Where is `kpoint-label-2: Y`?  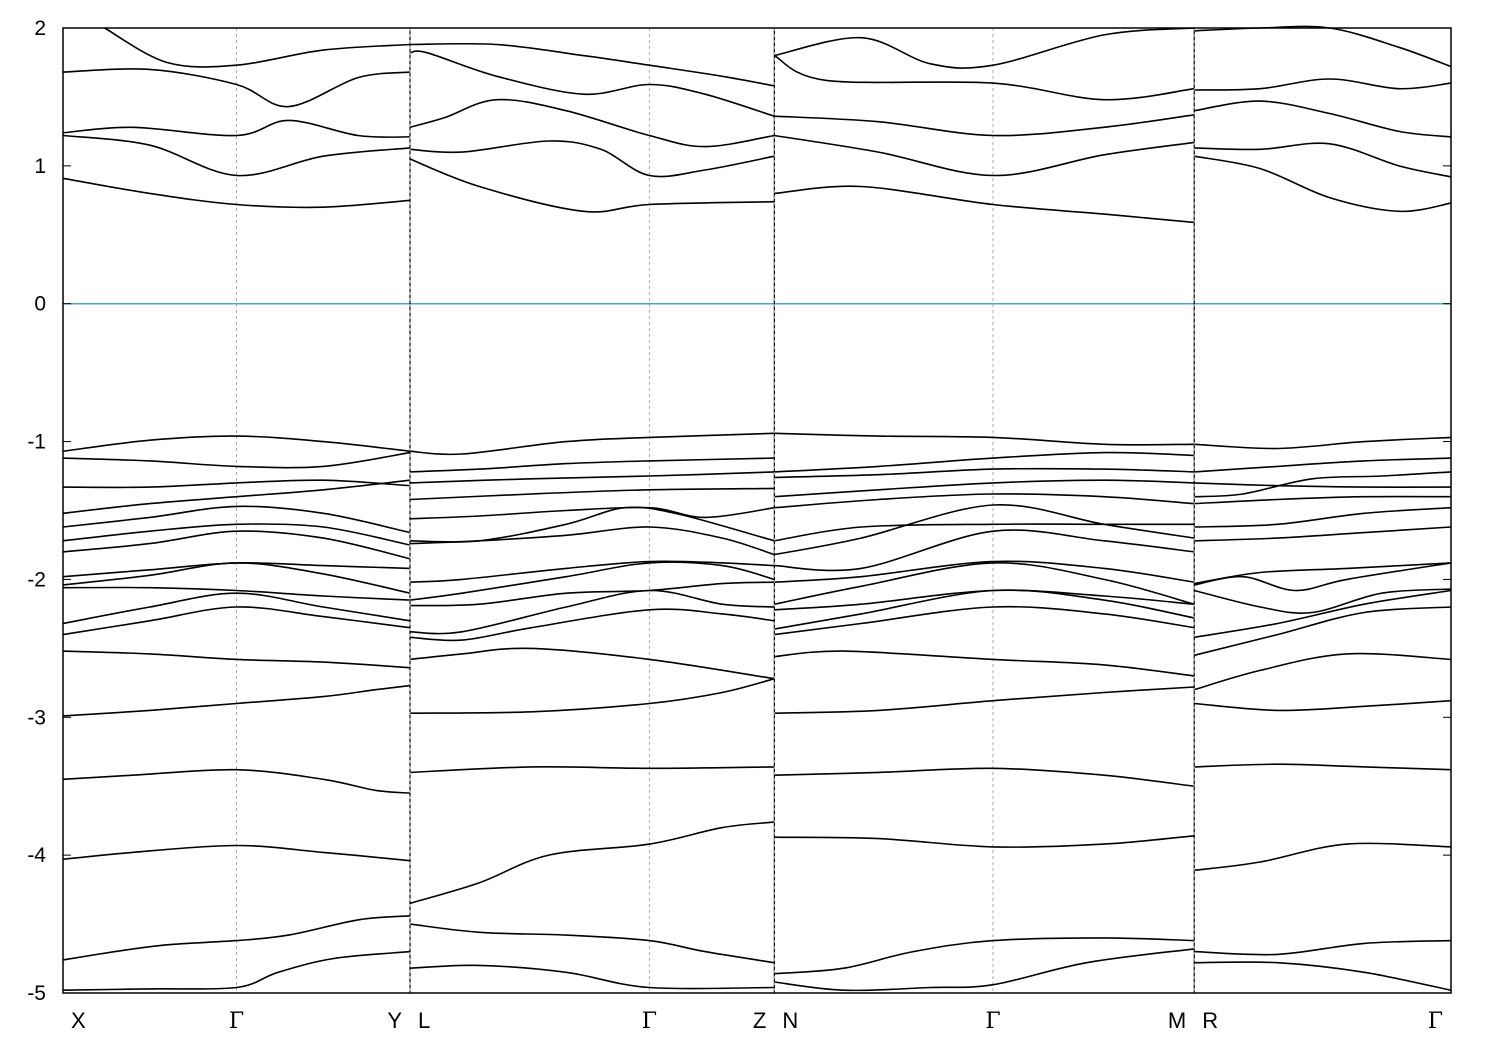
kpoint-label-2: Y is located at coordinates (394, 1020).